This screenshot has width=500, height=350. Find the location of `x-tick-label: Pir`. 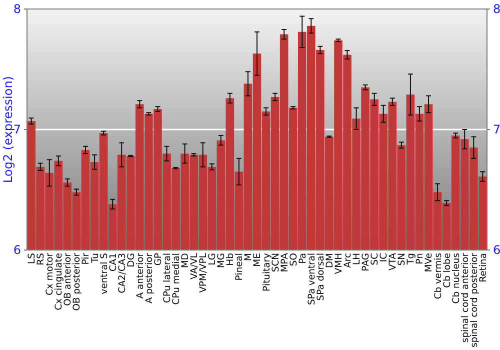

x-tick-label: Pir is located at coordinates (86, 258).